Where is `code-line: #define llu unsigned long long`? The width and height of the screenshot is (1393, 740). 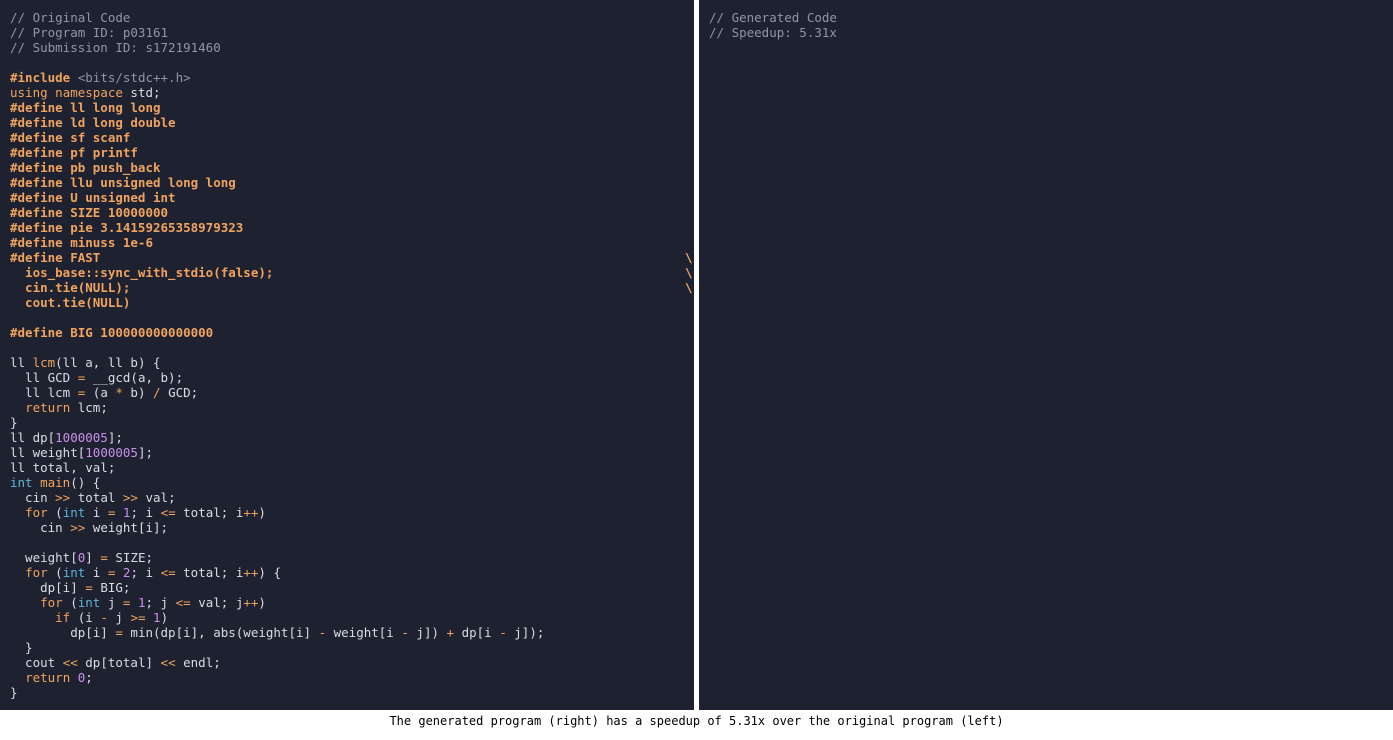
code-line: #define llu unsigned long long is located at coordinates (123, 182).